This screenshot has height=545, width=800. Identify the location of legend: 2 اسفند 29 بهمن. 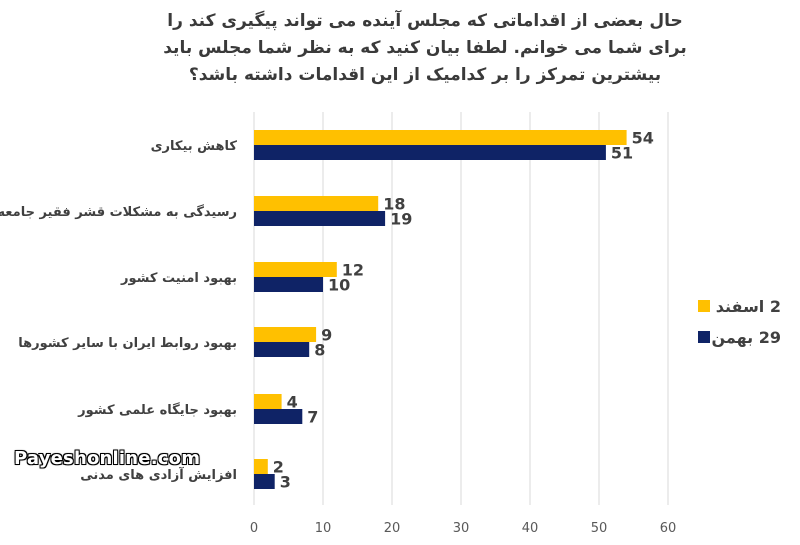
(739, 322).